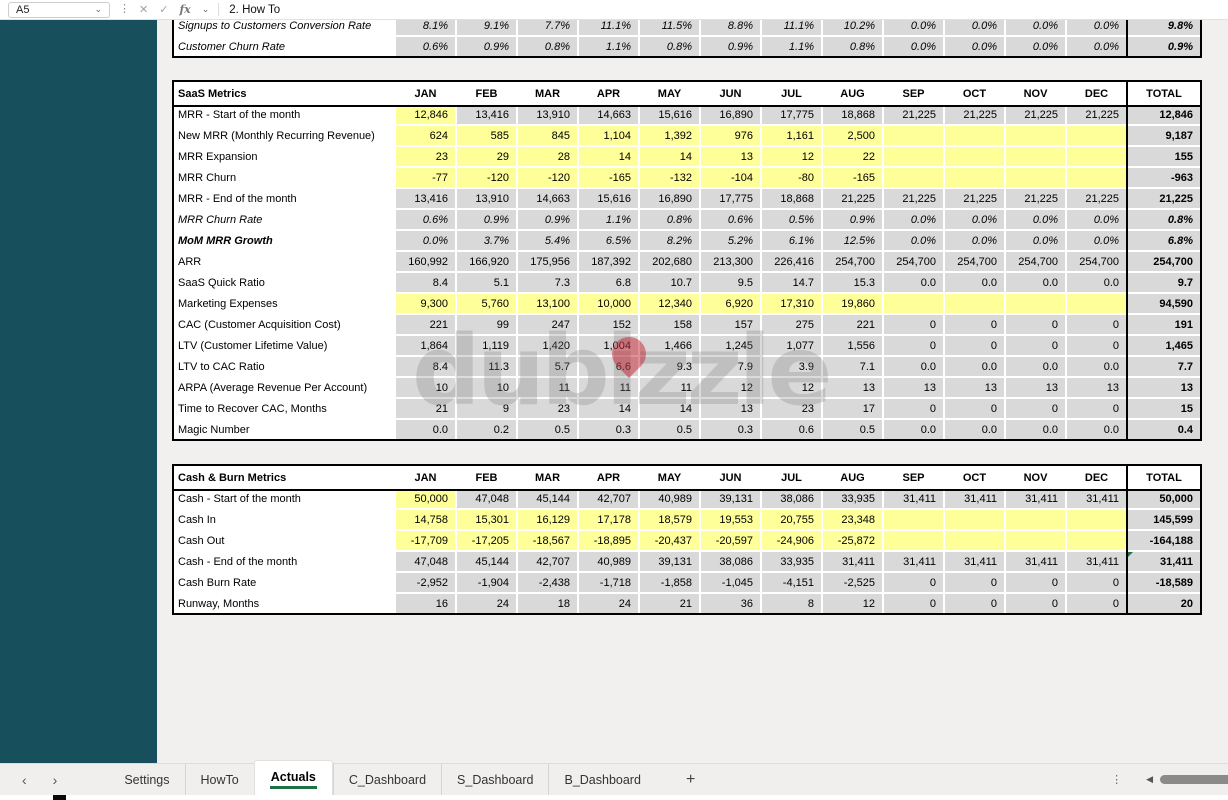  Describe the element at coordinates (852, 156) in the screenshot. I see `data-cell: 22` at that location.